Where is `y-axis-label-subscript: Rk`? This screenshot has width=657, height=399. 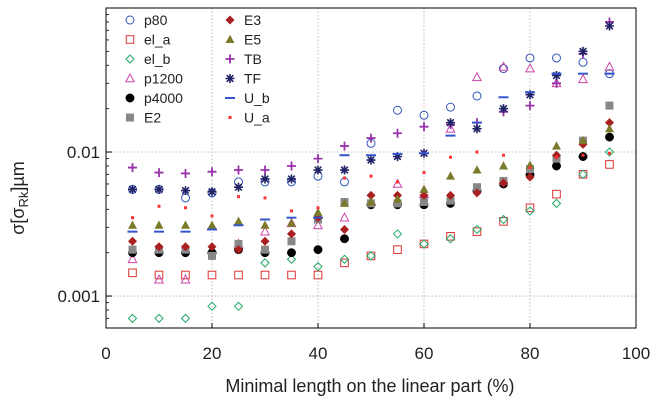 y-axis-label-subscript: Rk is located at coordinates (23, 199).